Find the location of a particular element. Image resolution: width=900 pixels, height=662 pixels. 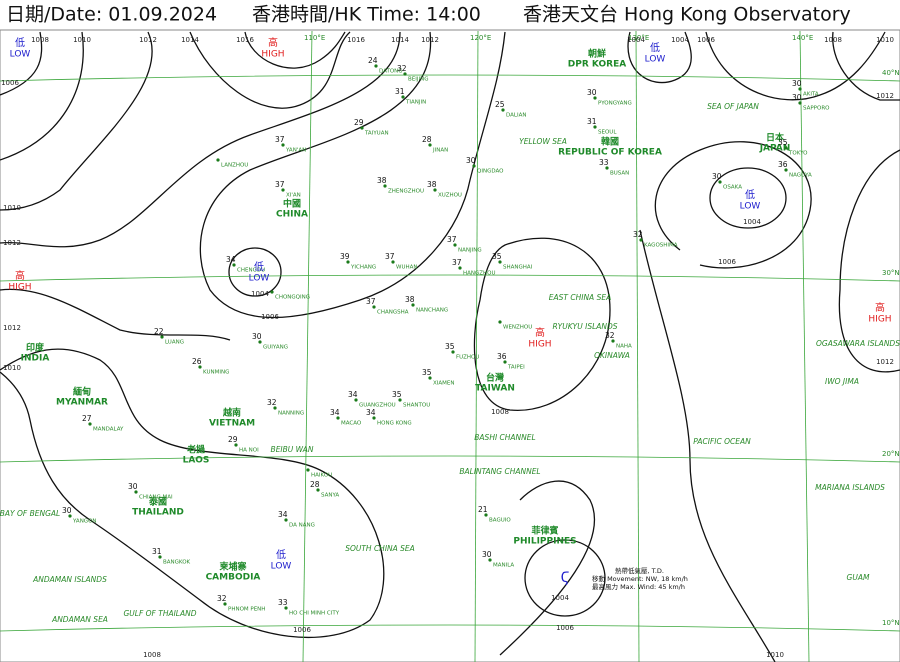

region-en: THAILAND is located at coordinates (158, 513).